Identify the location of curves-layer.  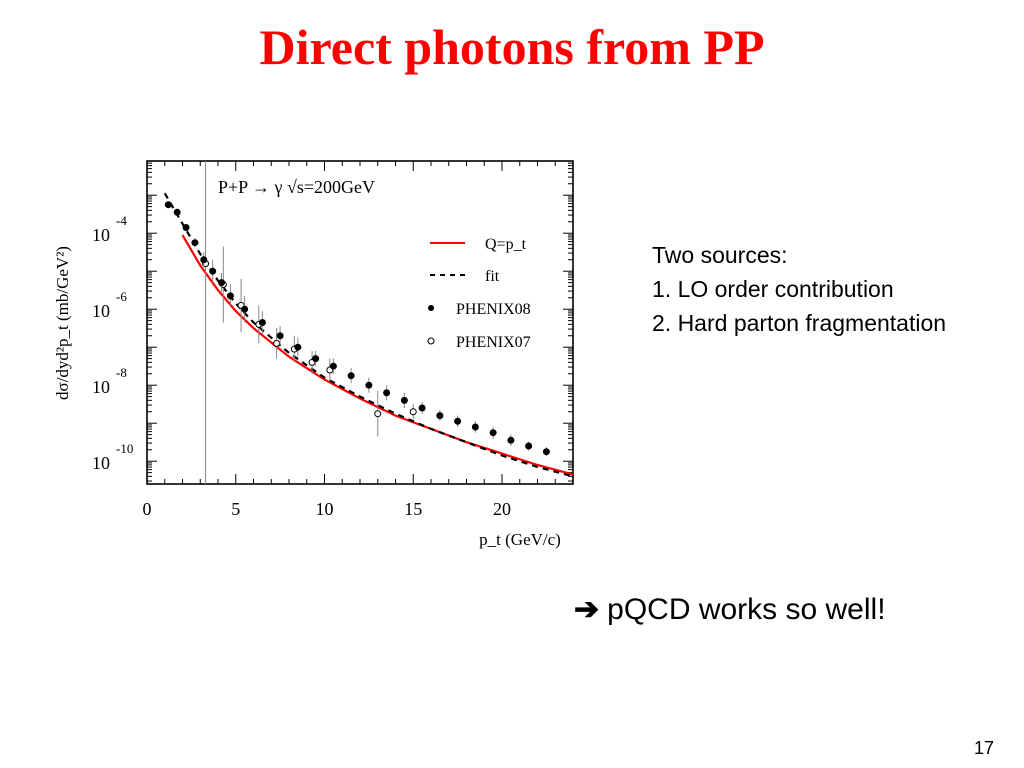
(368, 335).